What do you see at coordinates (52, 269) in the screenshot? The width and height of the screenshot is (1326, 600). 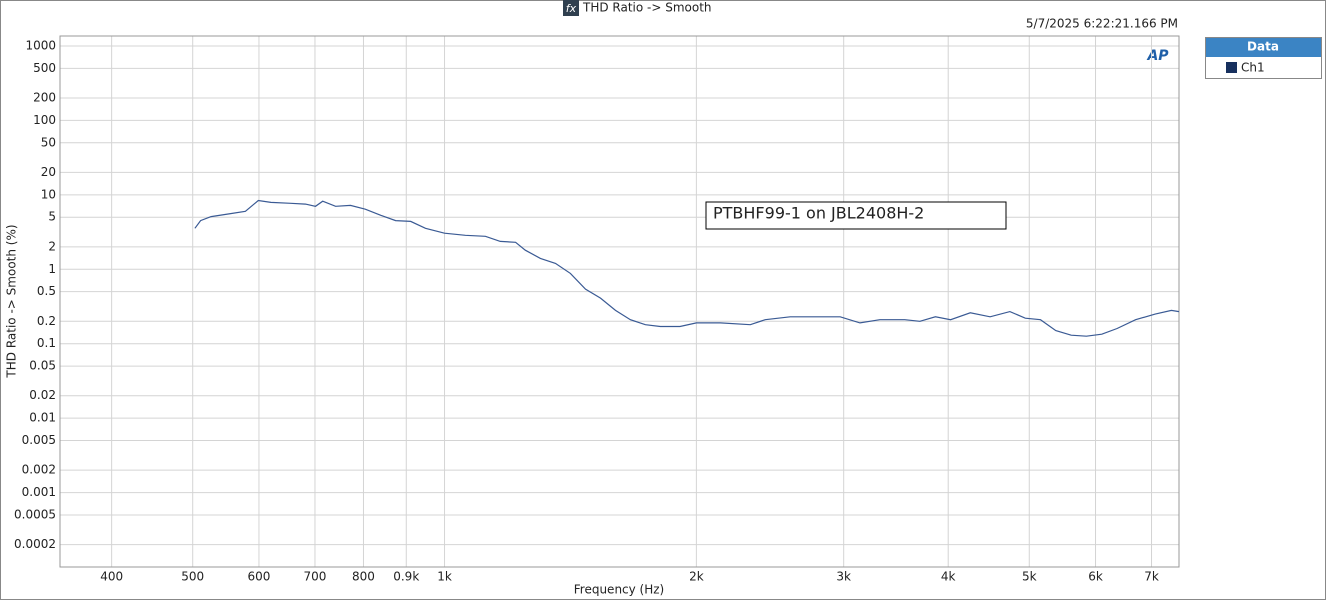 I see `y-tick-label: 1` at bounding box center [52, 269].